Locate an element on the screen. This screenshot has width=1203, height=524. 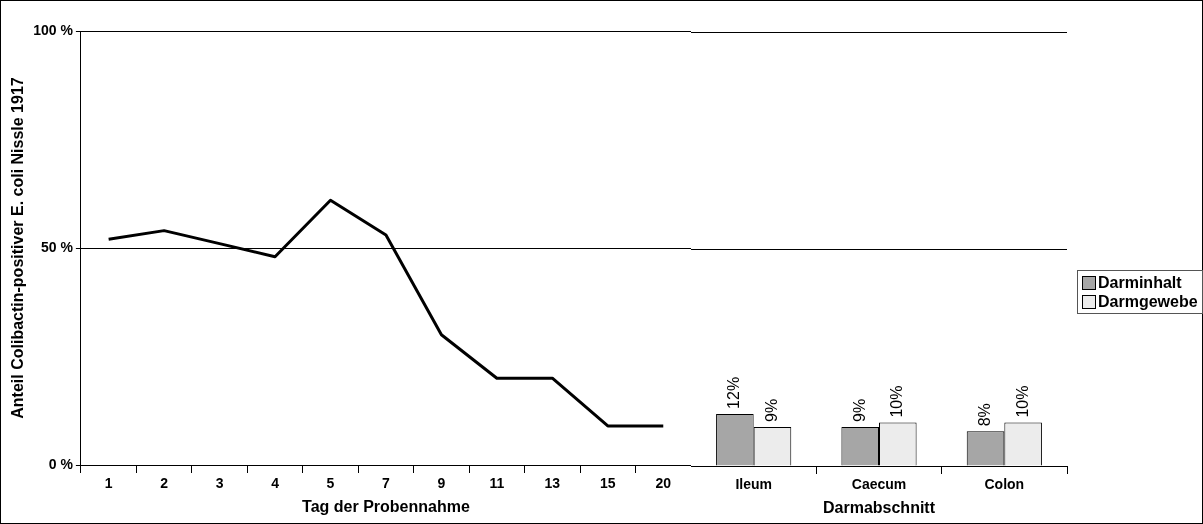
x-tick-label: 2 is located at coordinates (164, 483).